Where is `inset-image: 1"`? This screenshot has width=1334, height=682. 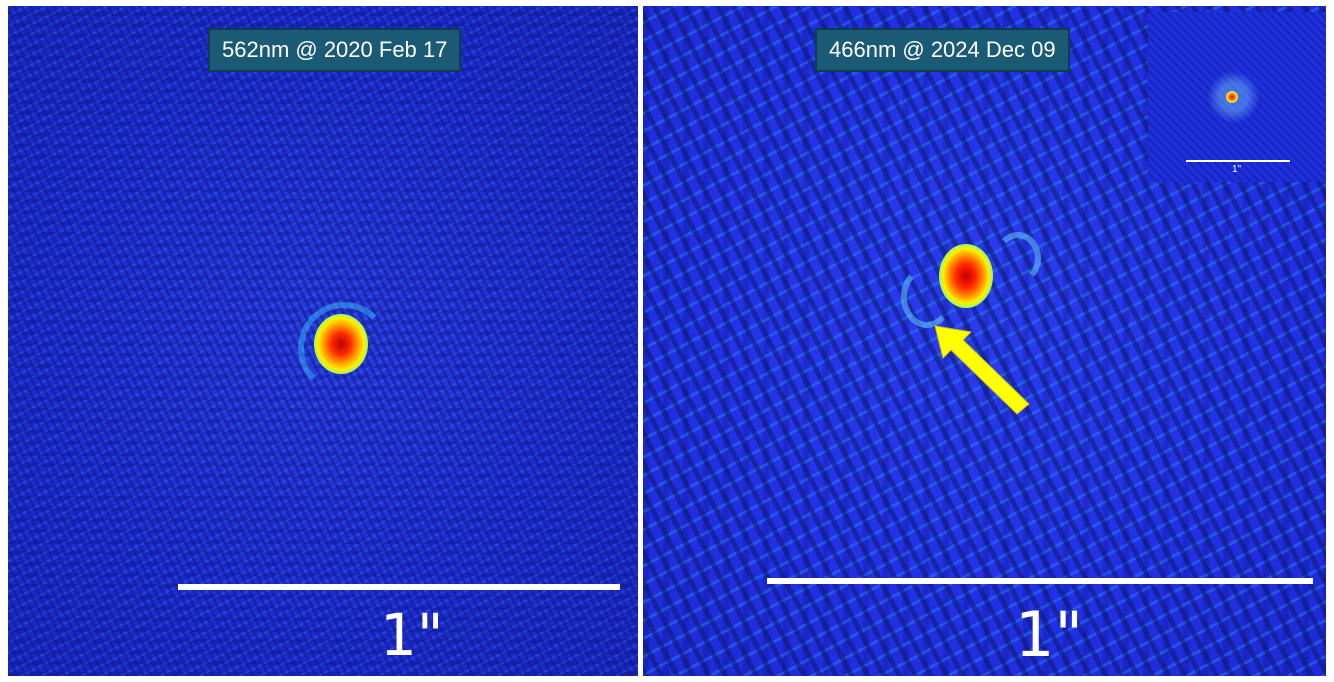 inset-image: 1" is located at coordinates (1237, 97).